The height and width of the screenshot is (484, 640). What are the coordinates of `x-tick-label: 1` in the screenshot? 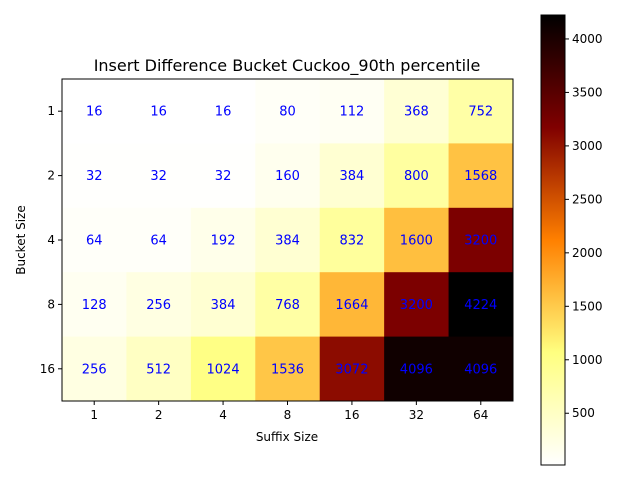 It's located at (94, 415).